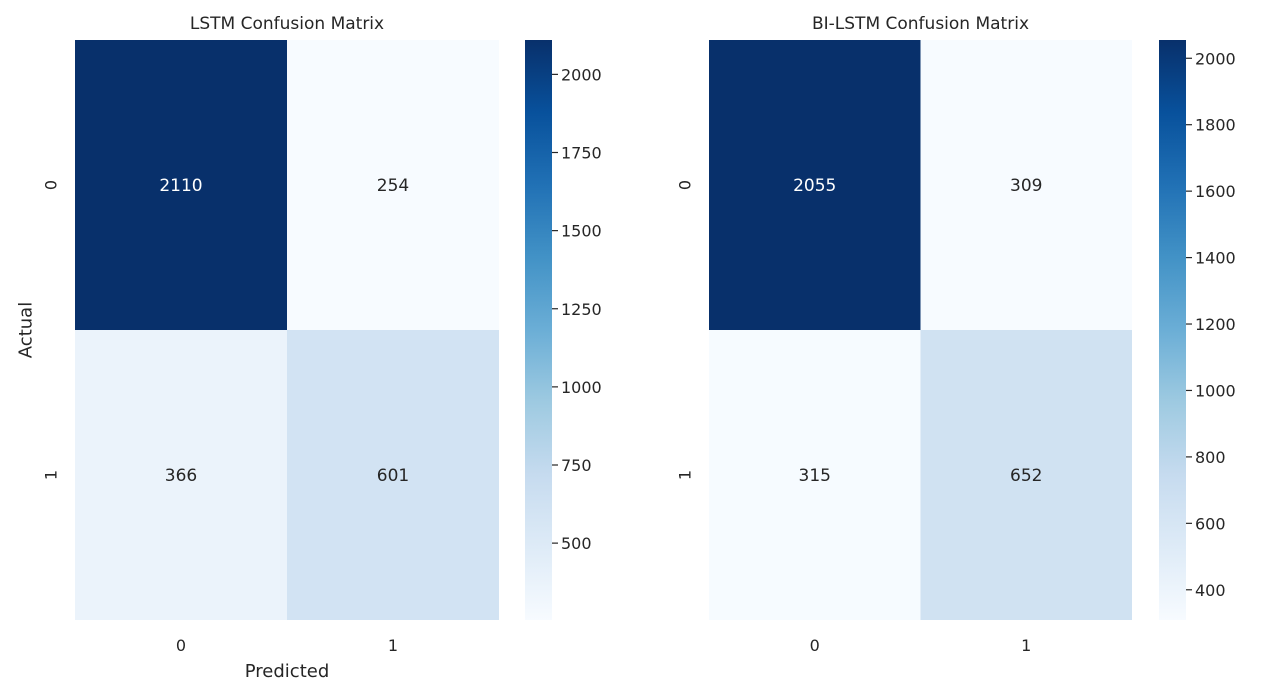  What do you see at coordinates (1215, 258) in the screenshot?
I see `colorbar-tick-label: 1400` at bounding box center [1215, 258].